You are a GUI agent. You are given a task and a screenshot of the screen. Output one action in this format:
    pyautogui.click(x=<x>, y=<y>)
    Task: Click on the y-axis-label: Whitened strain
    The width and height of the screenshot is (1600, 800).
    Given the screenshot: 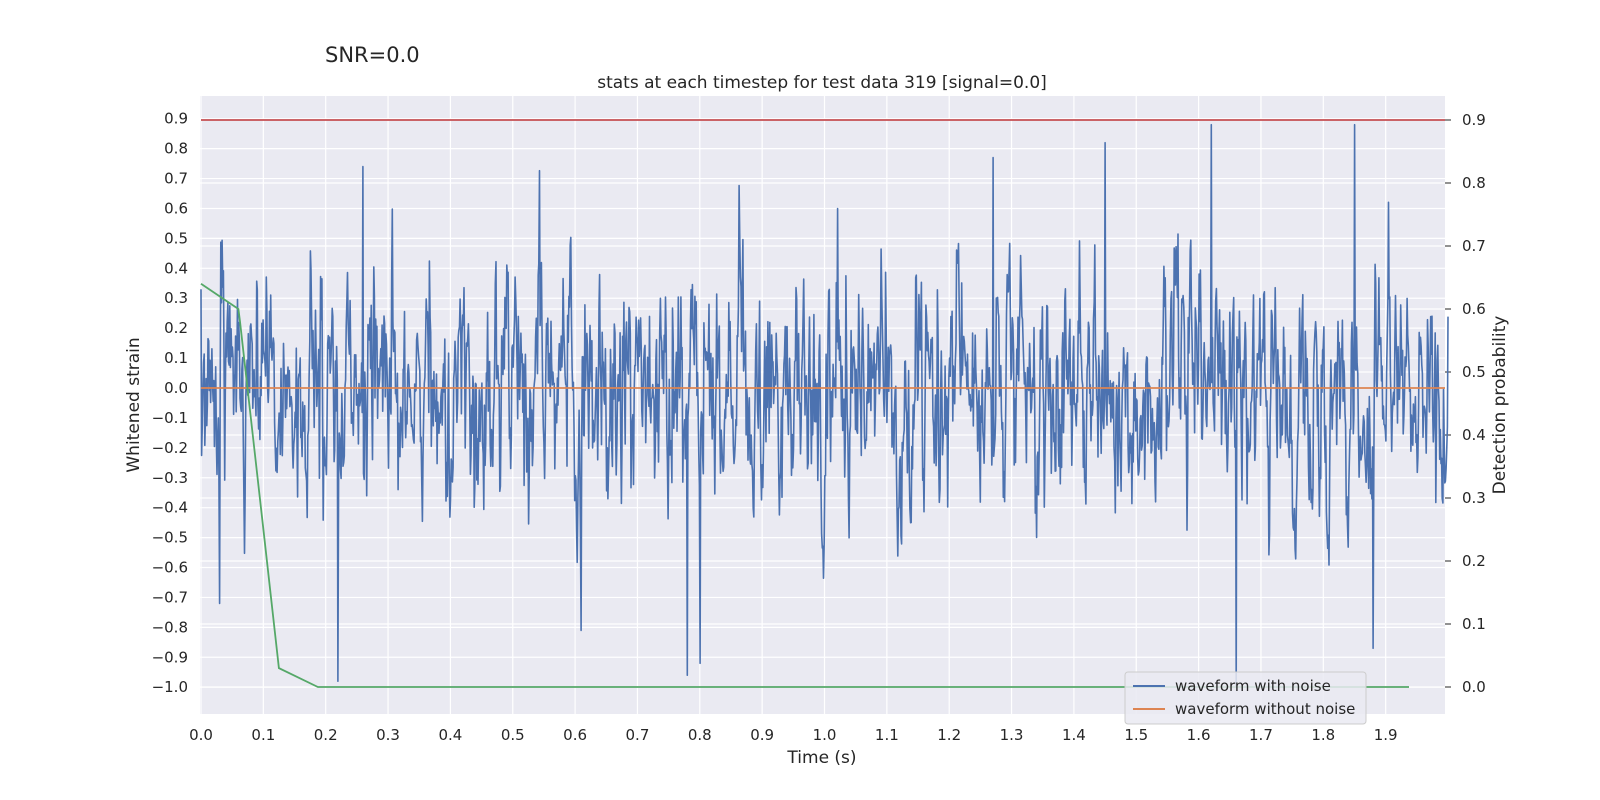 What is the action you would take?
    pyautogui.click(x=134, y=404)
    